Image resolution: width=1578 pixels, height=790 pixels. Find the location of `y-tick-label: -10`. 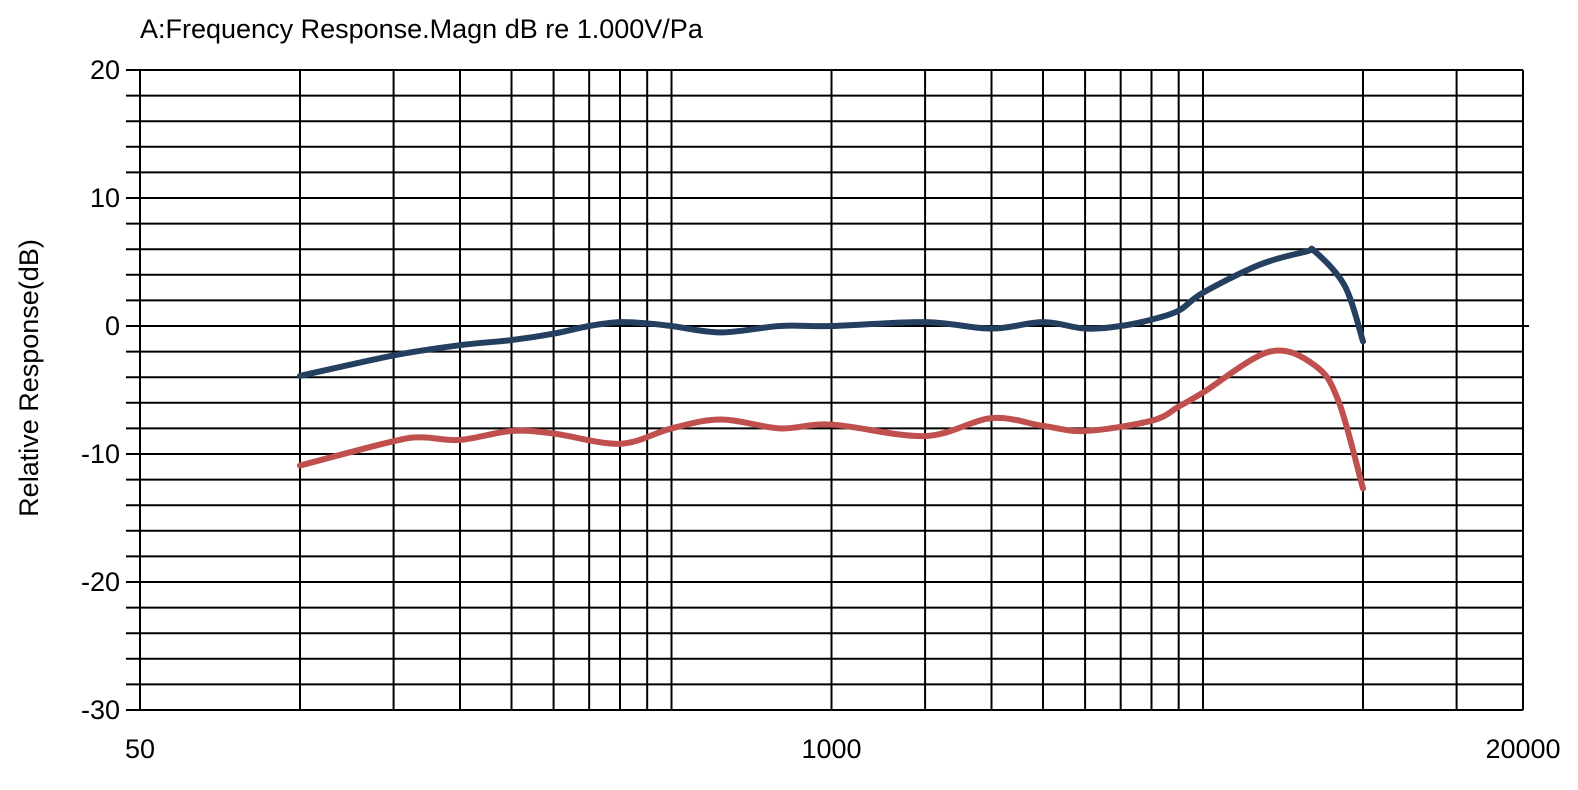

y-tick-label: -10 is located at coordinates (100, 454).